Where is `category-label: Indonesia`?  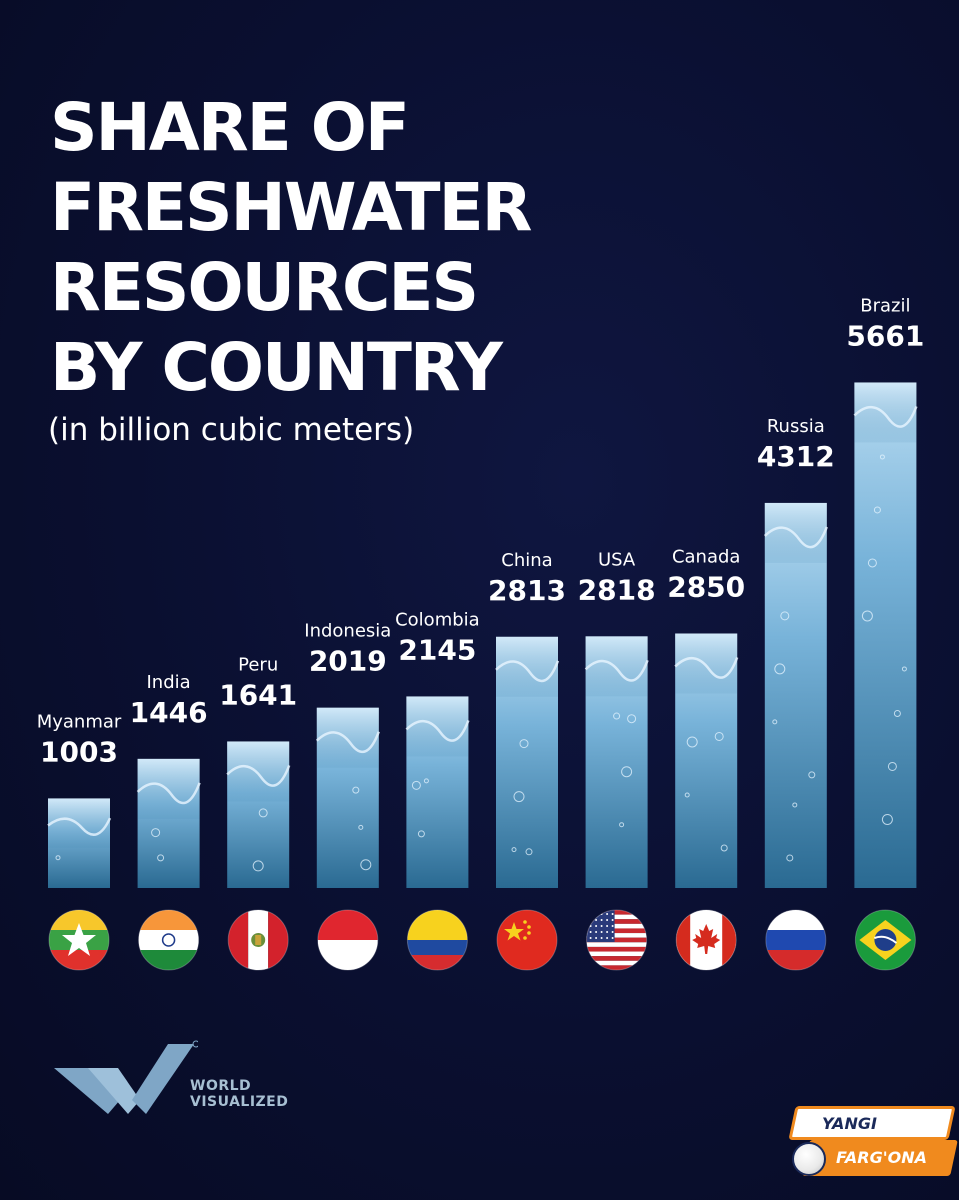 category-label: Indonesia is located at coordinates (347, 631).